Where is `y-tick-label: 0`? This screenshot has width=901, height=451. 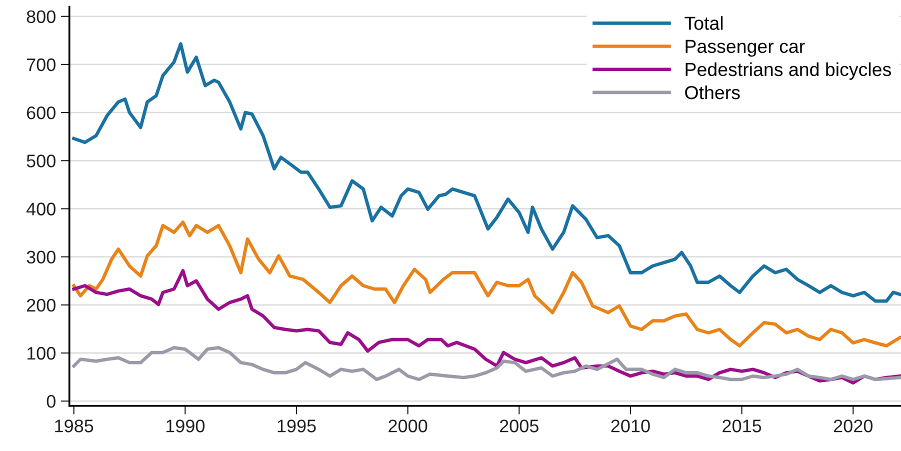
y-tick-label: 0 is located at coordinates (51, 401).